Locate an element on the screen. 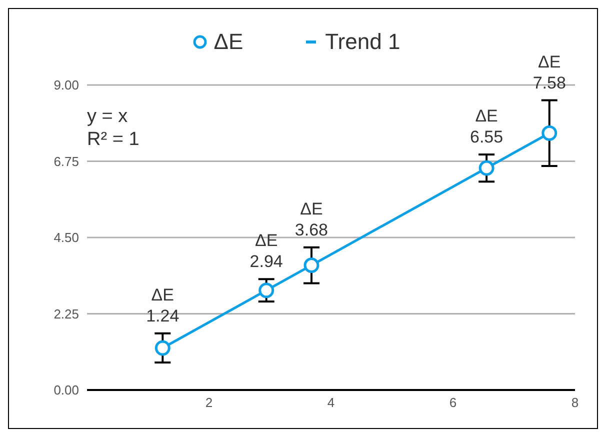 Image resolution: width=608 pixels, height=437 pixels. y-tick-label: 9.00 is located at coordinates (66, 85).